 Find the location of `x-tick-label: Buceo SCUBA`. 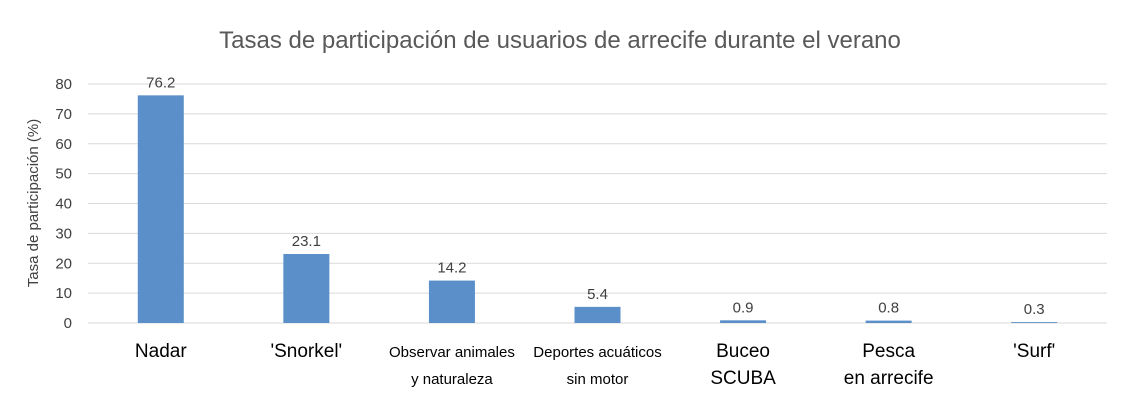

x-tick-label: Buceo SCUBA is located at coordinates (743, 365).